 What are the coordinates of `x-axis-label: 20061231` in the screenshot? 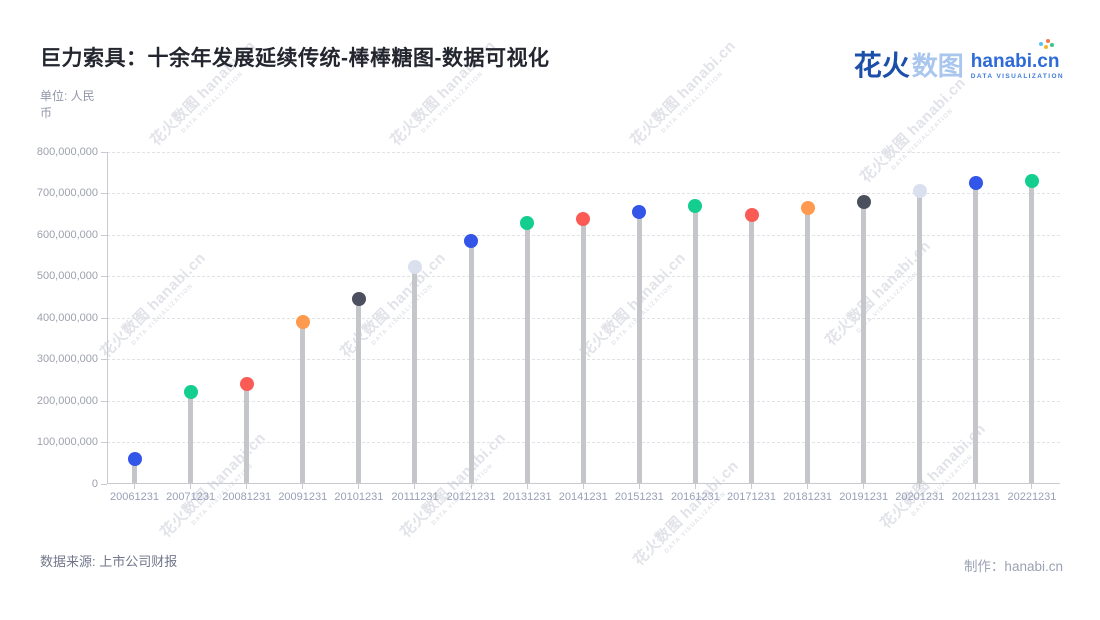 It's located at (134, 496).